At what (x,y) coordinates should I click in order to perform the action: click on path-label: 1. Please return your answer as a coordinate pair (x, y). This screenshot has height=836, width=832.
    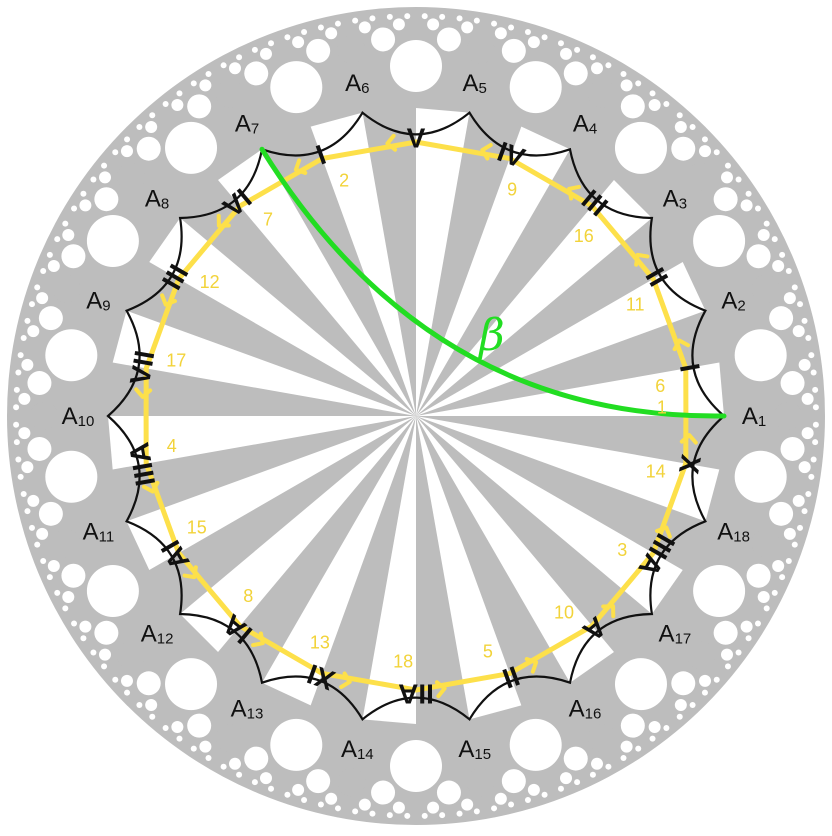
    Looking at the image, I should click on (662, 407).